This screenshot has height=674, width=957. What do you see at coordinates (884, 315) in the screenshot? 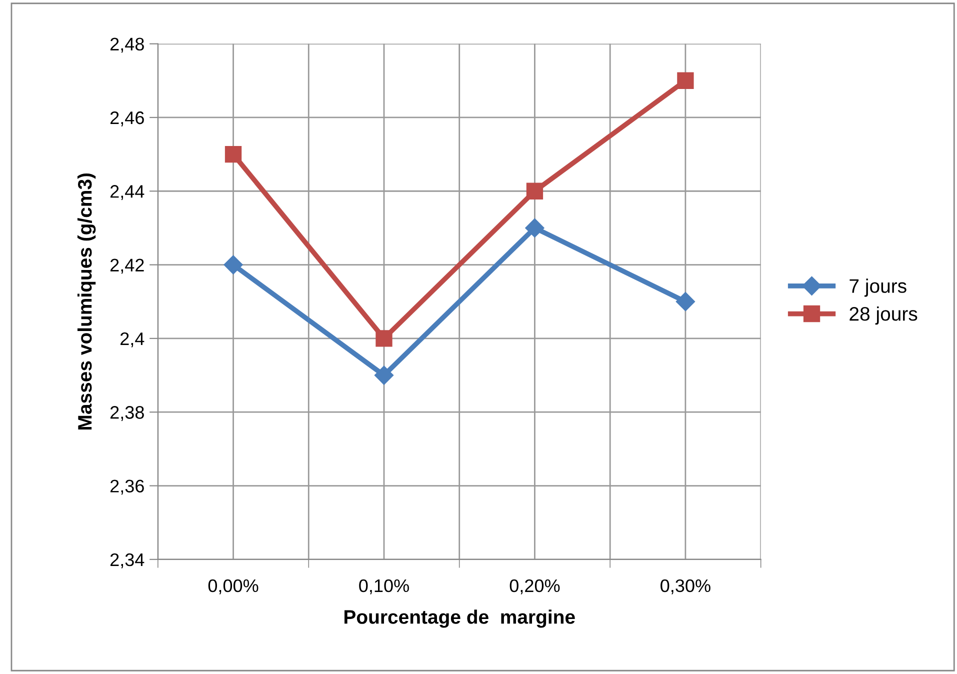
I see `legend-label: 28 jours` at bounding box center [884, 315].